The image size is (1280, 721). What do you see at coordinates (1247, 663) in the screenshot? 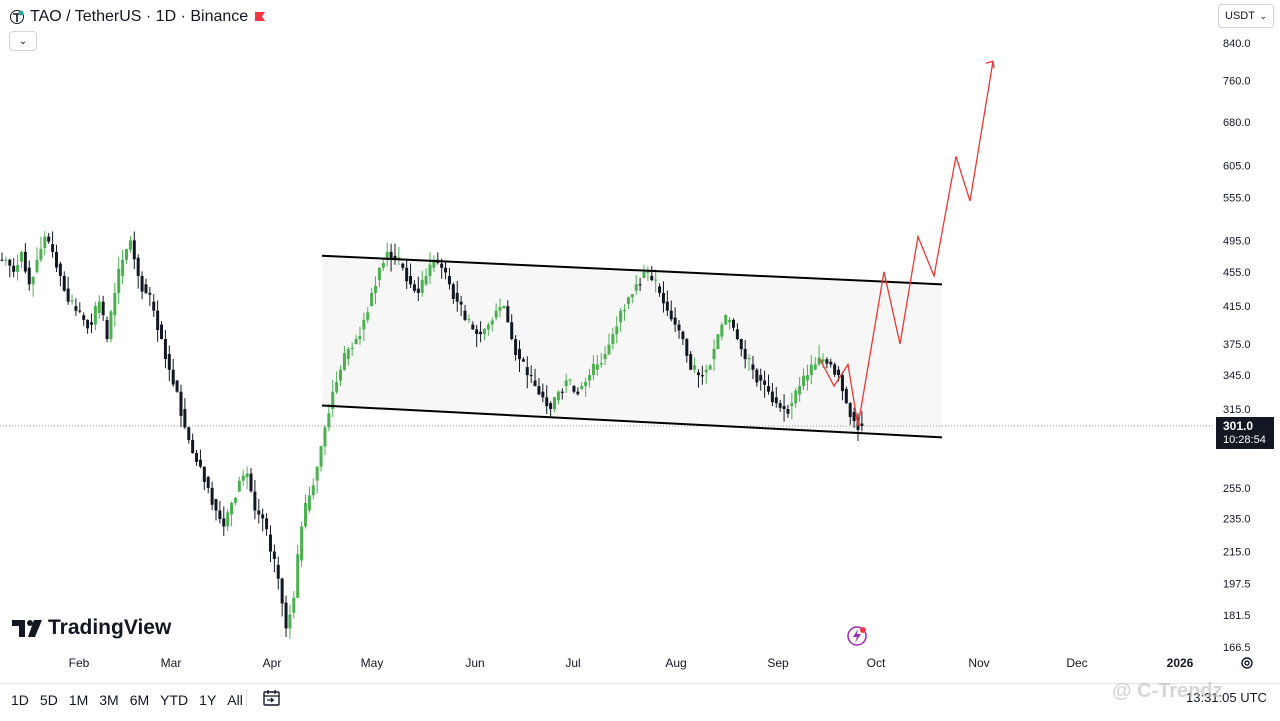
I see `gear-icon` at bounding box center [1247, 663].